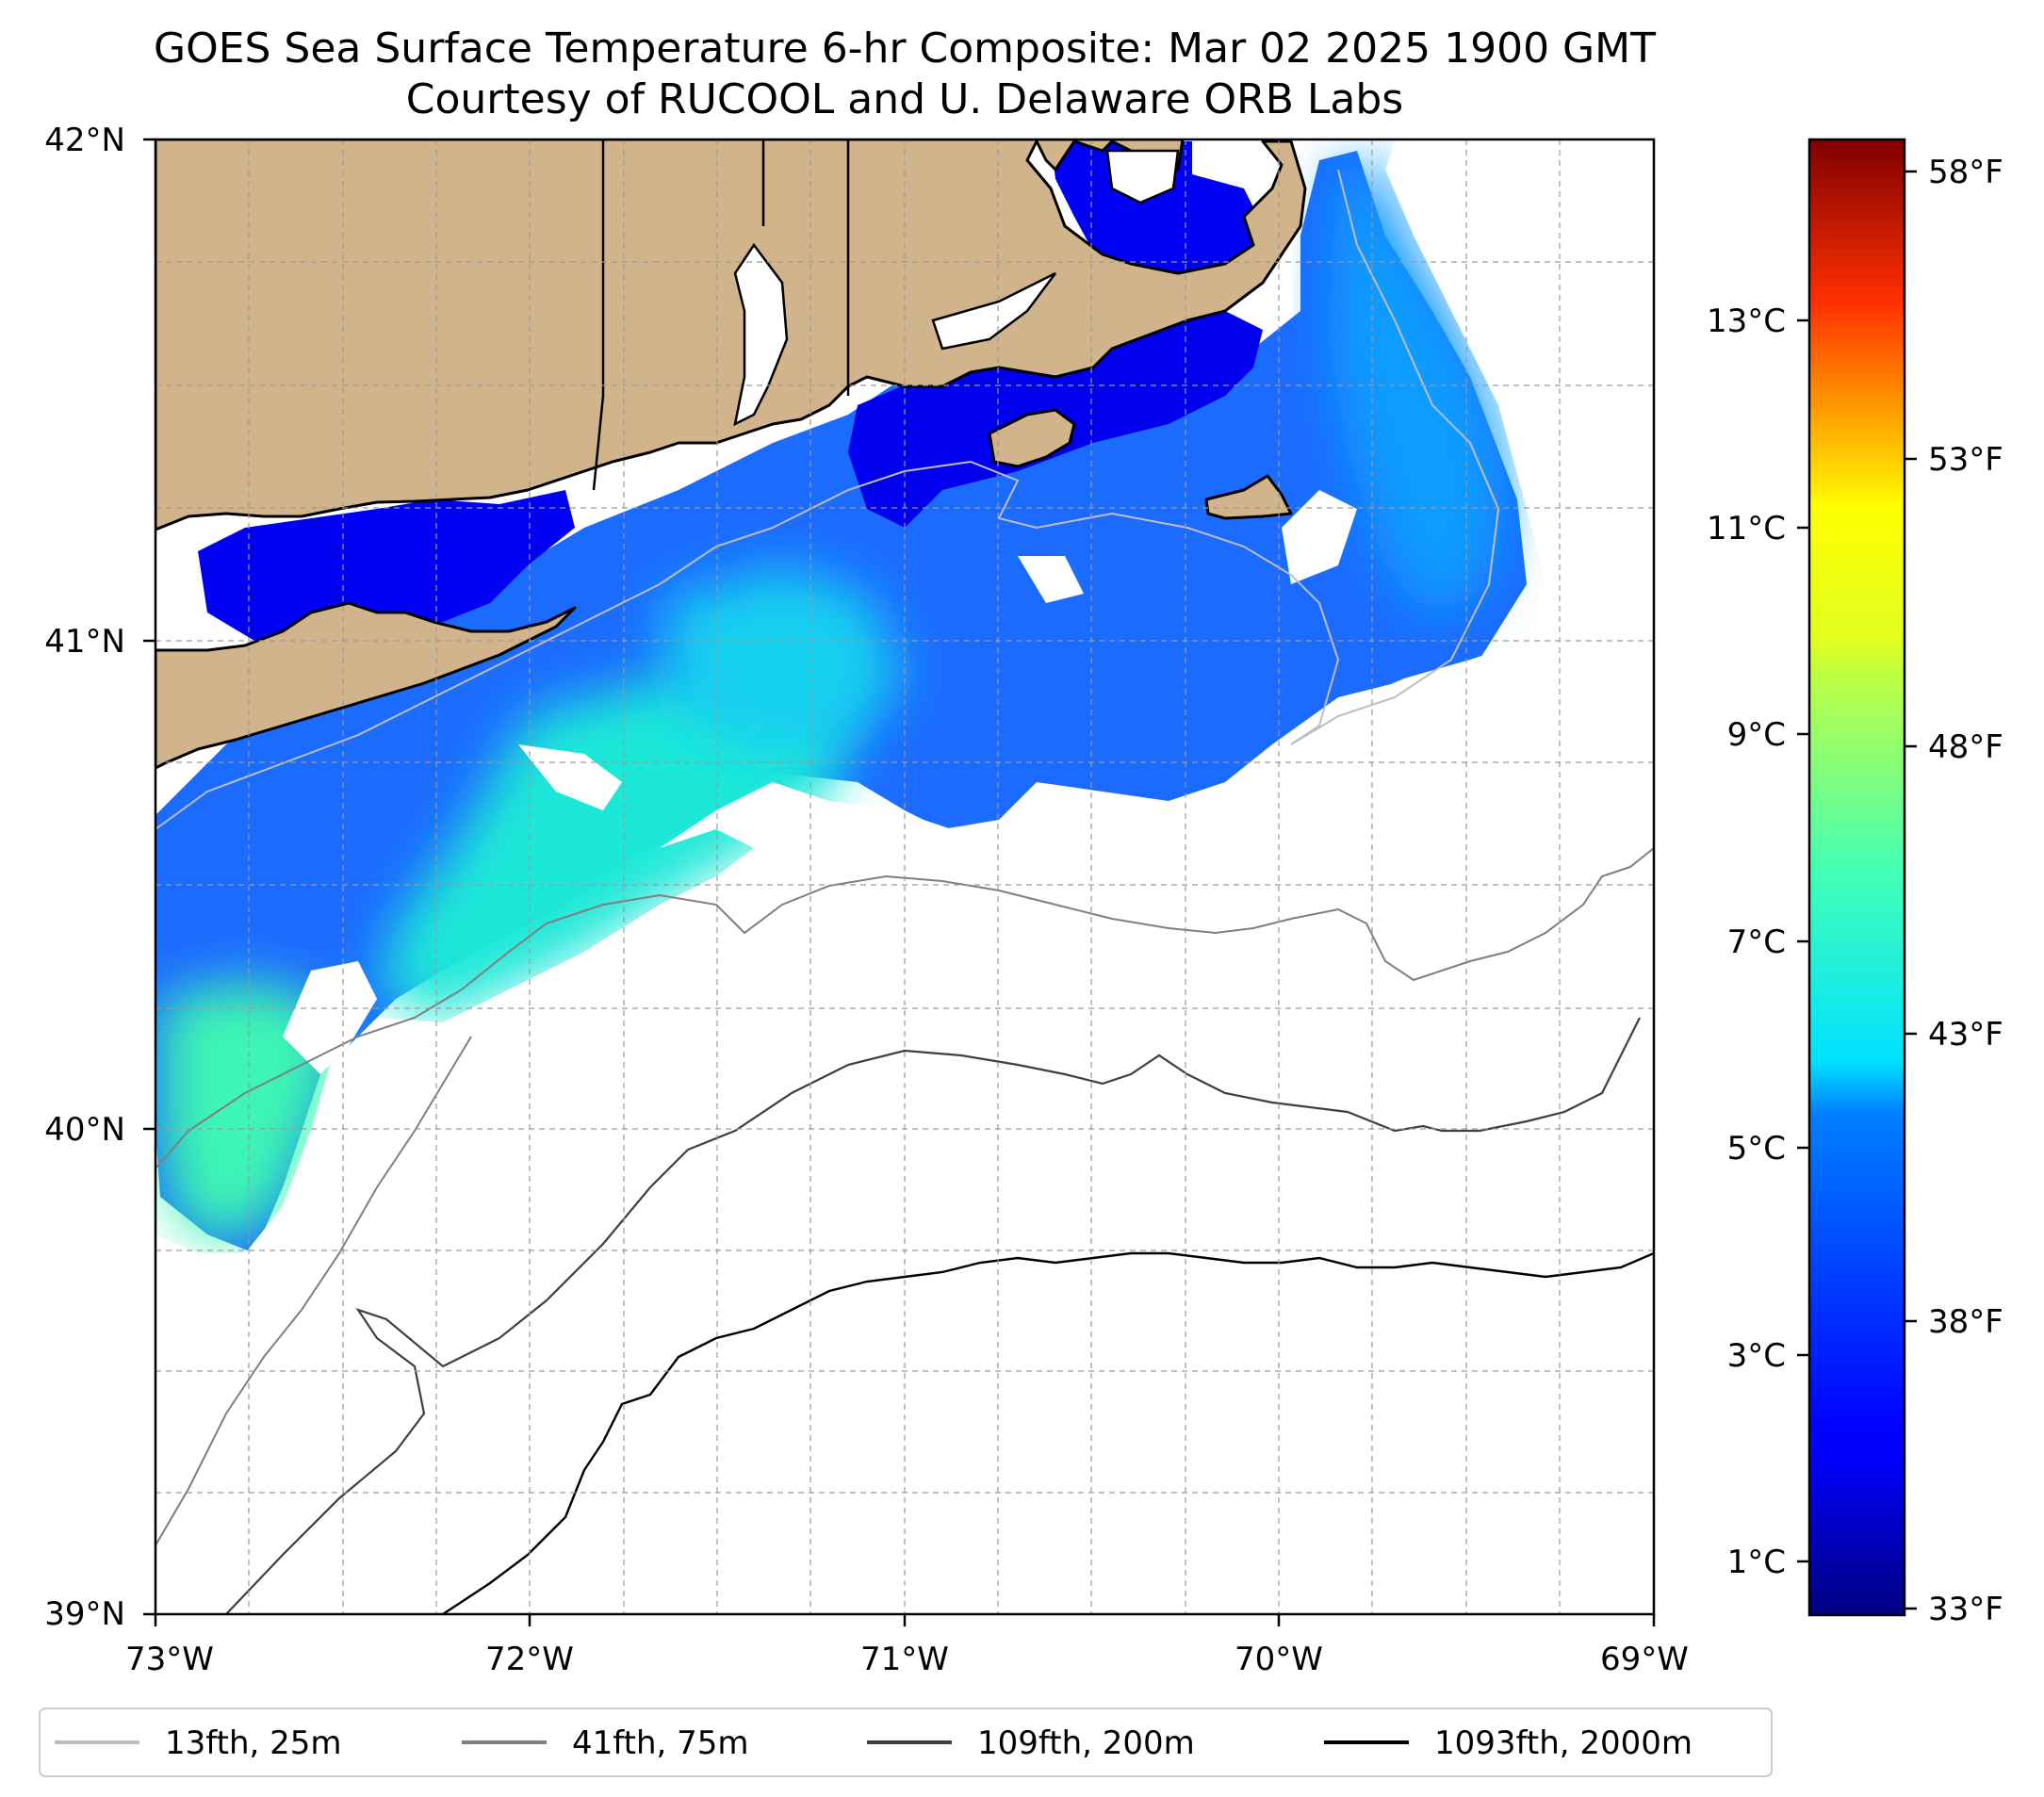  What do you see at coordinates (1279, 1659) in the screenshot?
I see `lon-label-70w: 70°W` at bounding box center [1279, 1659].